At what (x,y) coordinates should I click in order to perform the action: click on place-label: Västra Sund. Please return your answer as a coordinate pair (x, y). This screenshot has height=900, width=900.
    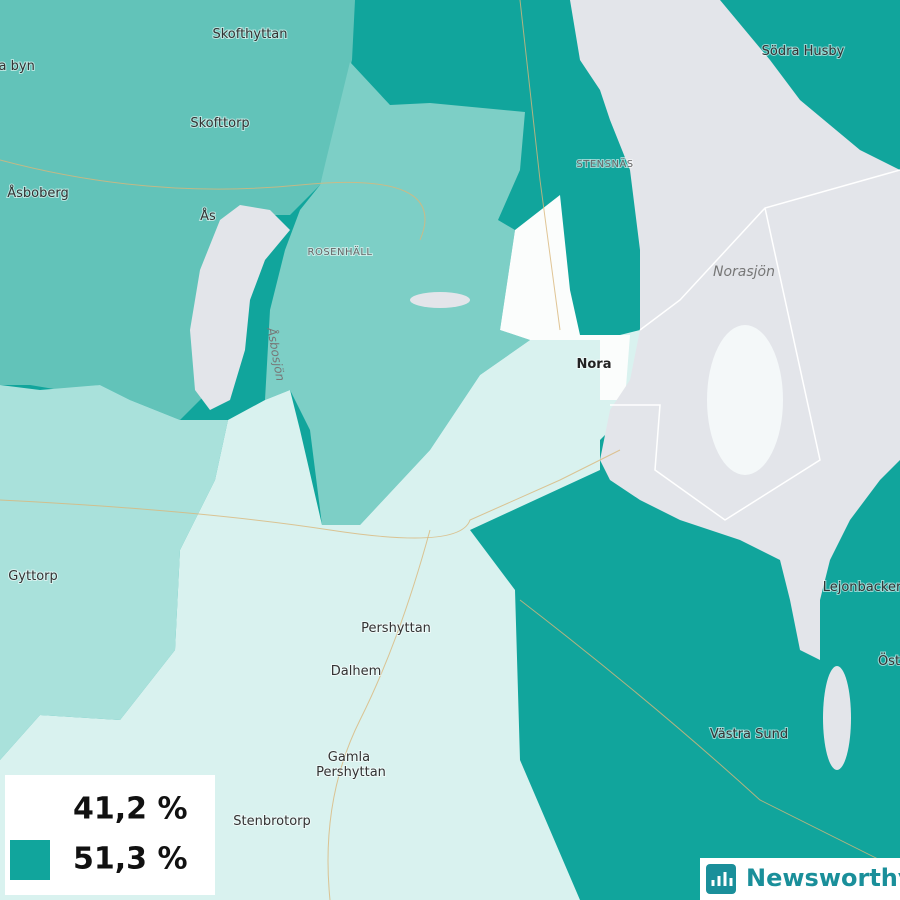
    Looking at the image, I should click on (749, 734).